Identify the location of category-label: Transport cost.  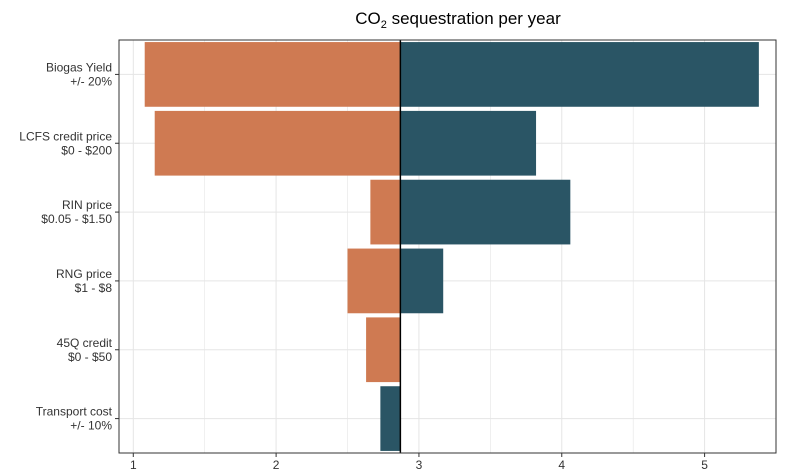
(74, 412).